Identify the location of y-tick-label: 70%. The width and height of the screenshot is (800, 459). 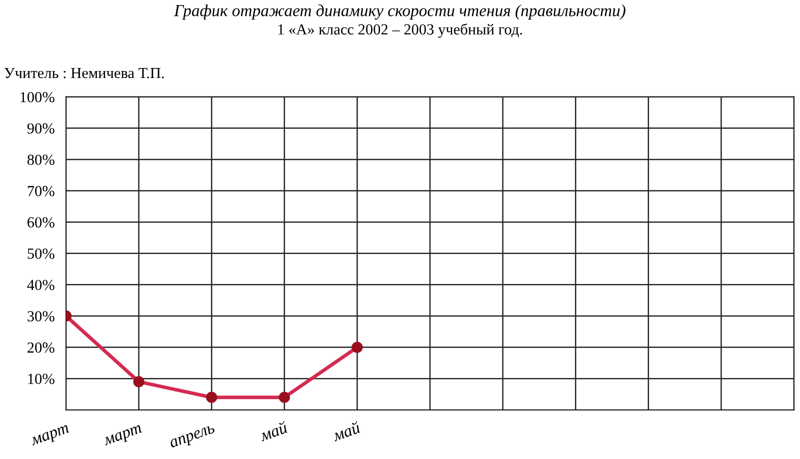
(41, 191).